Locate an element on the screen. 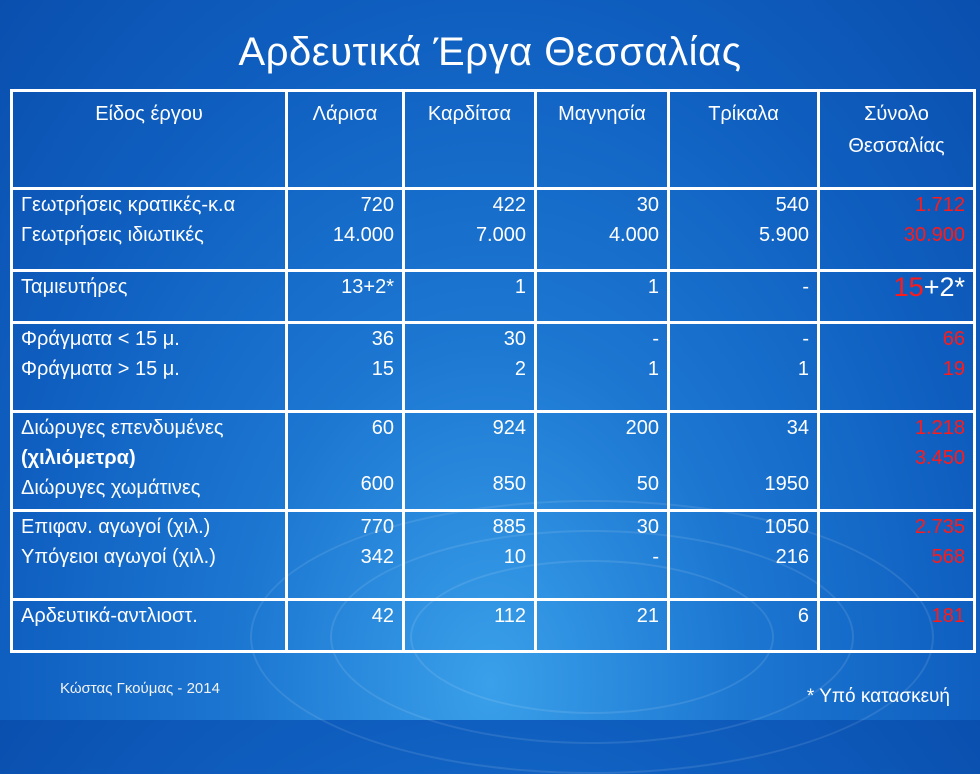 The height and width of the screenshot is (774, 980). cell-larisa: 720 14.000 is located at coordinates (345, 229).